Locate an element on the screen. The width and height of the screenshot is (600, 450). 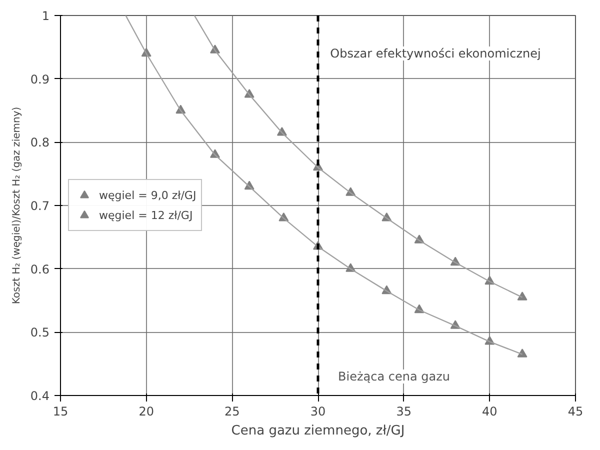
y-tick-label: 0.8 is located at coordinates (40, 143).